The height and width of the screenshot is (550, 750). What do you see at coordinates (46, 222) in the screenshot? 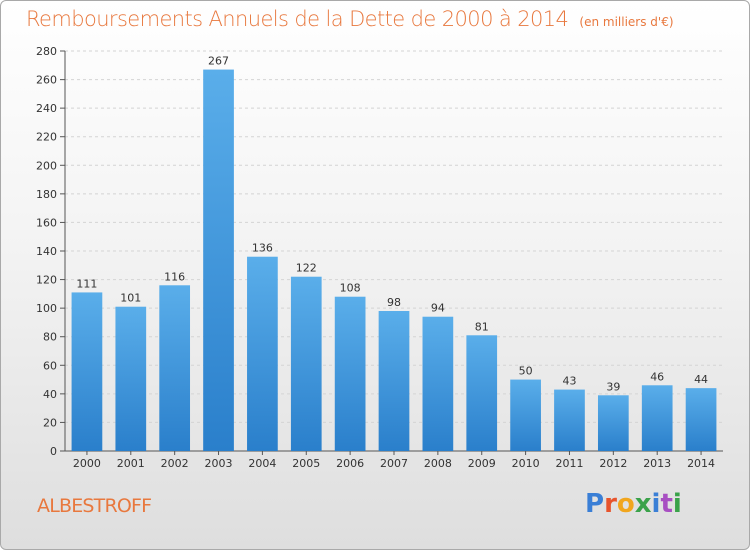
I see `y-tick-label: 160` at bounding box center [46, 222].